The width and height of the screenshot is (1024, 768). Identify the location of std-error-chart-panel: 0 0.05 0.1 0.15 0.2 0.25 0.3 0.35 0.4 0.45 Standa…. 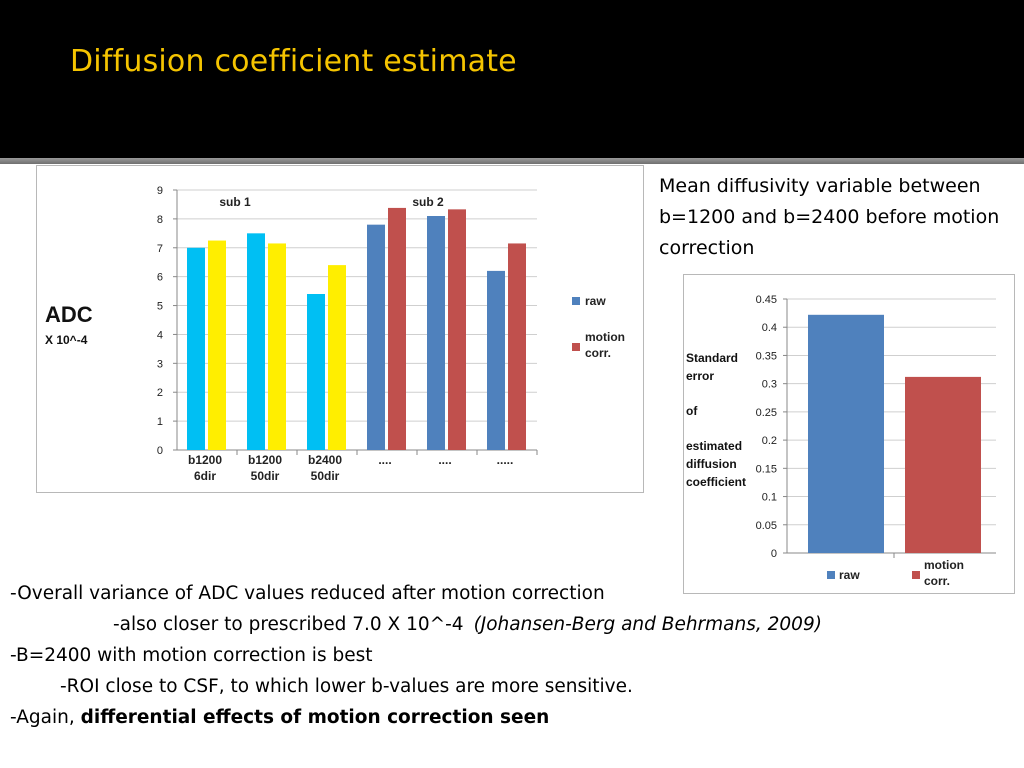
(849, 434).